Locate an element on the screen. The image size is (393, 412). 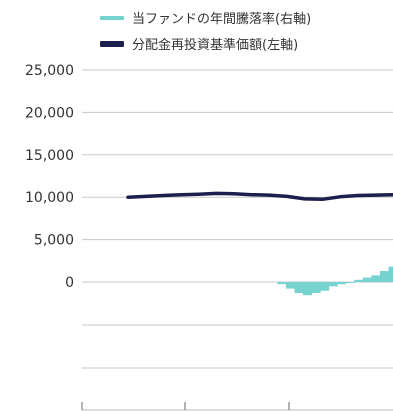
nav-line is located at coordinates (259, 196).